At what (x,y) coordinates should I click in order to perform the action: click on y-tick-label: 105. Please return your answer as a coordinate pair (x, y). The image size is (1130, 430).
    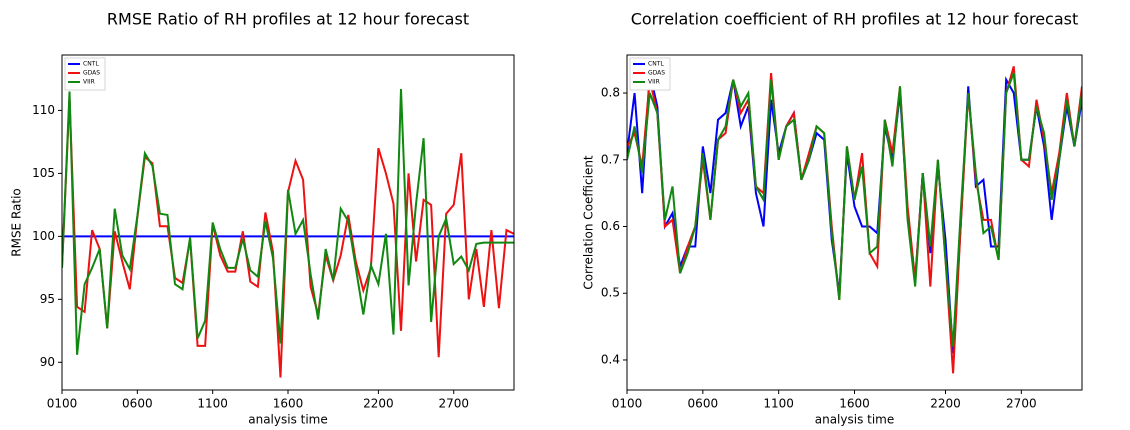
    Looking at the image, I should click on (43, 173).